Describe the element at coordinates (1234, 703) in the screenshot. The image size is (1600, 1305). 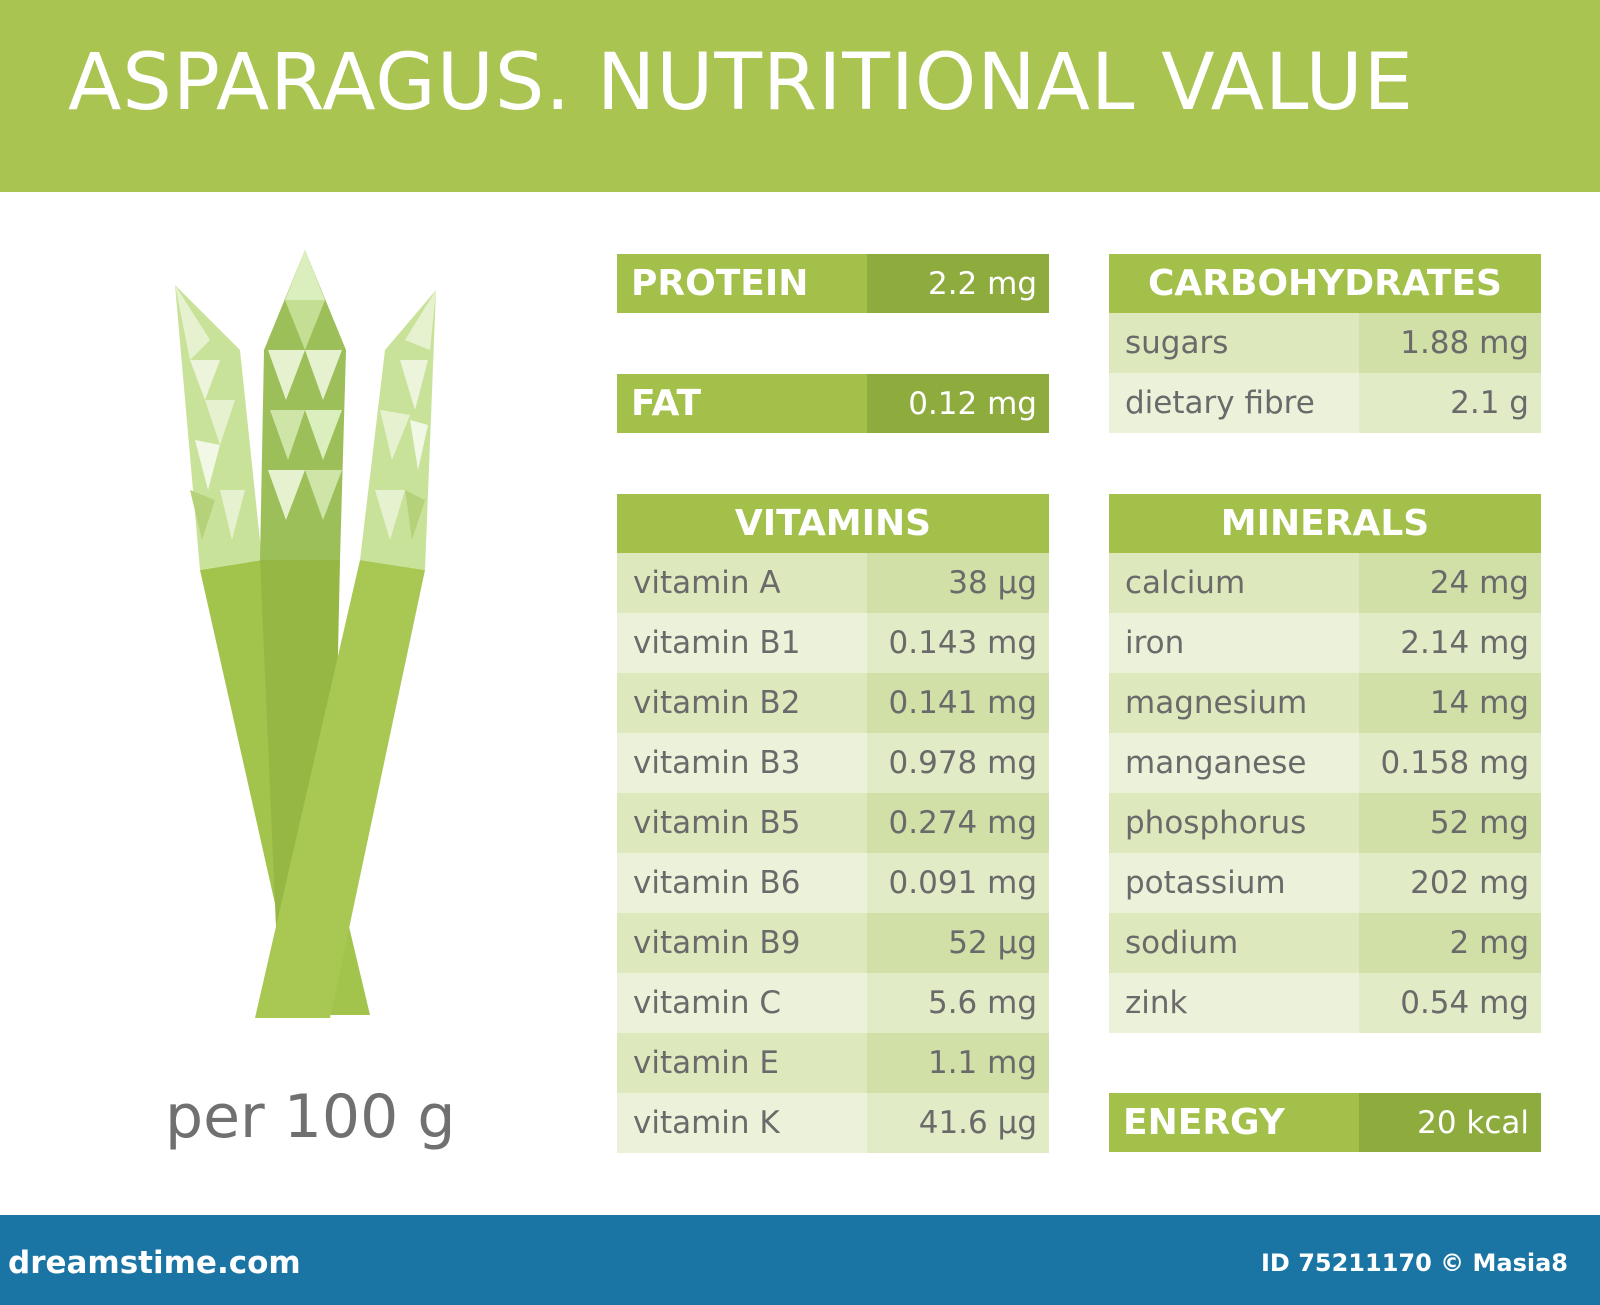
I see `nutrient-name: magnesium` at that location.